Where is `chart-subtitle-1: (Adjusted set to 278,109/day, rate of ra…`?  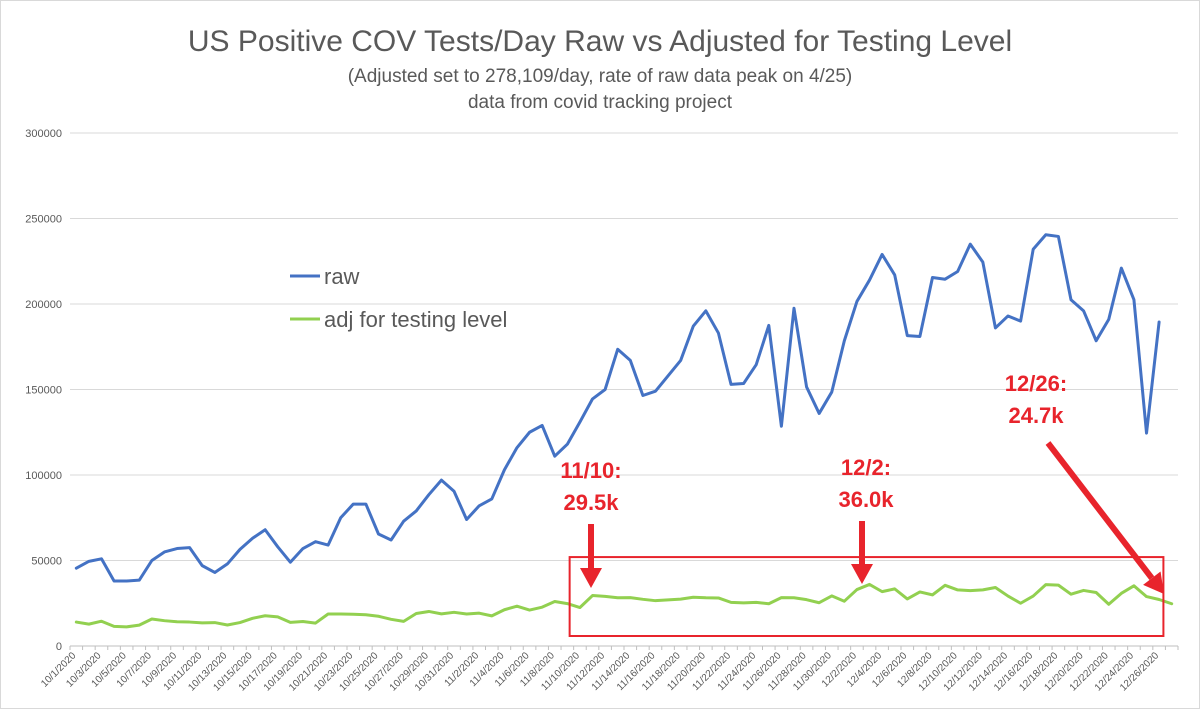
chart-subtitle-1: (Adjusted set to 278,109/day, rate of ra… is located at coordinates (600, 76).